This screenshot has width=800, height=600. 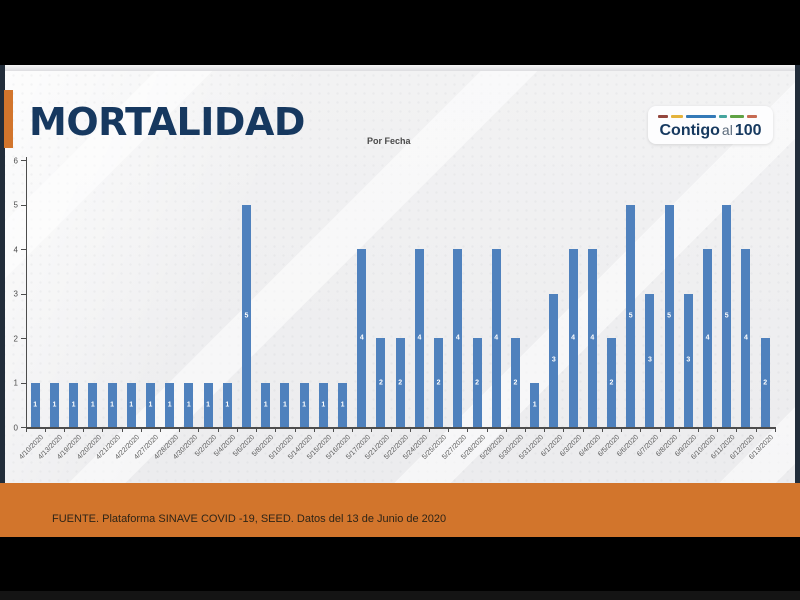 I want to click on contigo-al-100-logo: Contigo al 100, so click(x=710, y=125).